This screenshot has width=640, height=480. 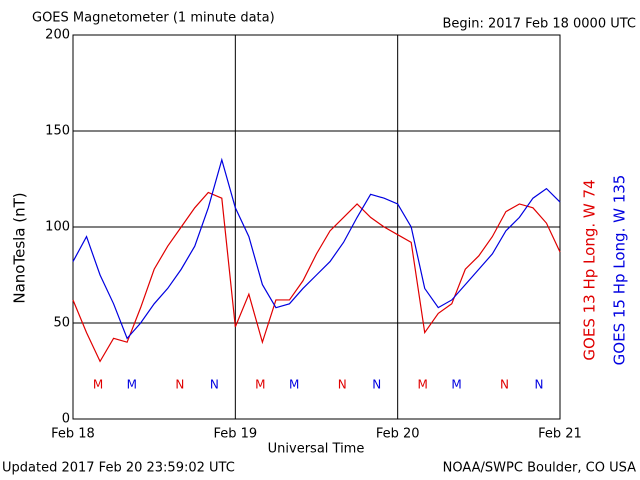 What do you see at coordinates (153, 18) in the screenshot?
I see `chart-title: GOES Magnetometer (1 minute data)` at bounding box center [153, 18].